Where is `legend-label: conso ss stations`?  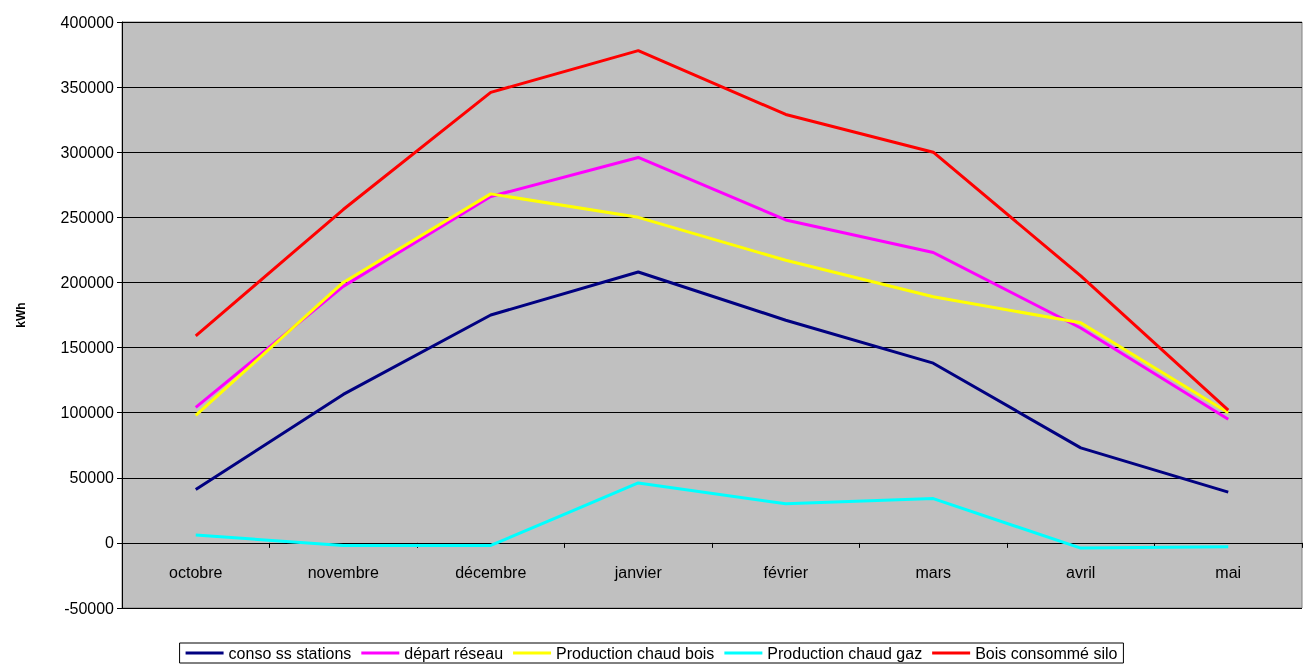
legend-label: conso ss stations is located at coordinates (290, 653).